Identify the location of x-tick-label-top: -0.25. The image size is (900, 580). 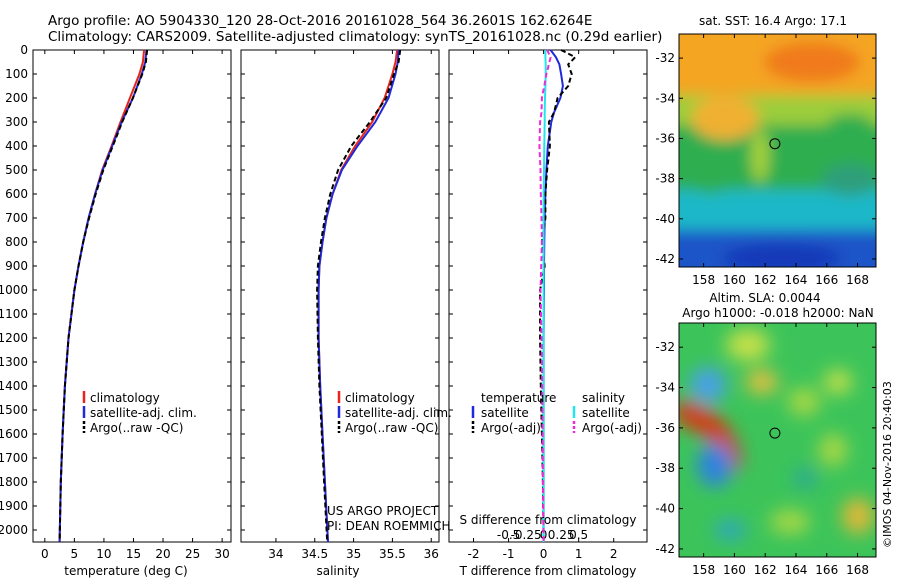
(526, 535).